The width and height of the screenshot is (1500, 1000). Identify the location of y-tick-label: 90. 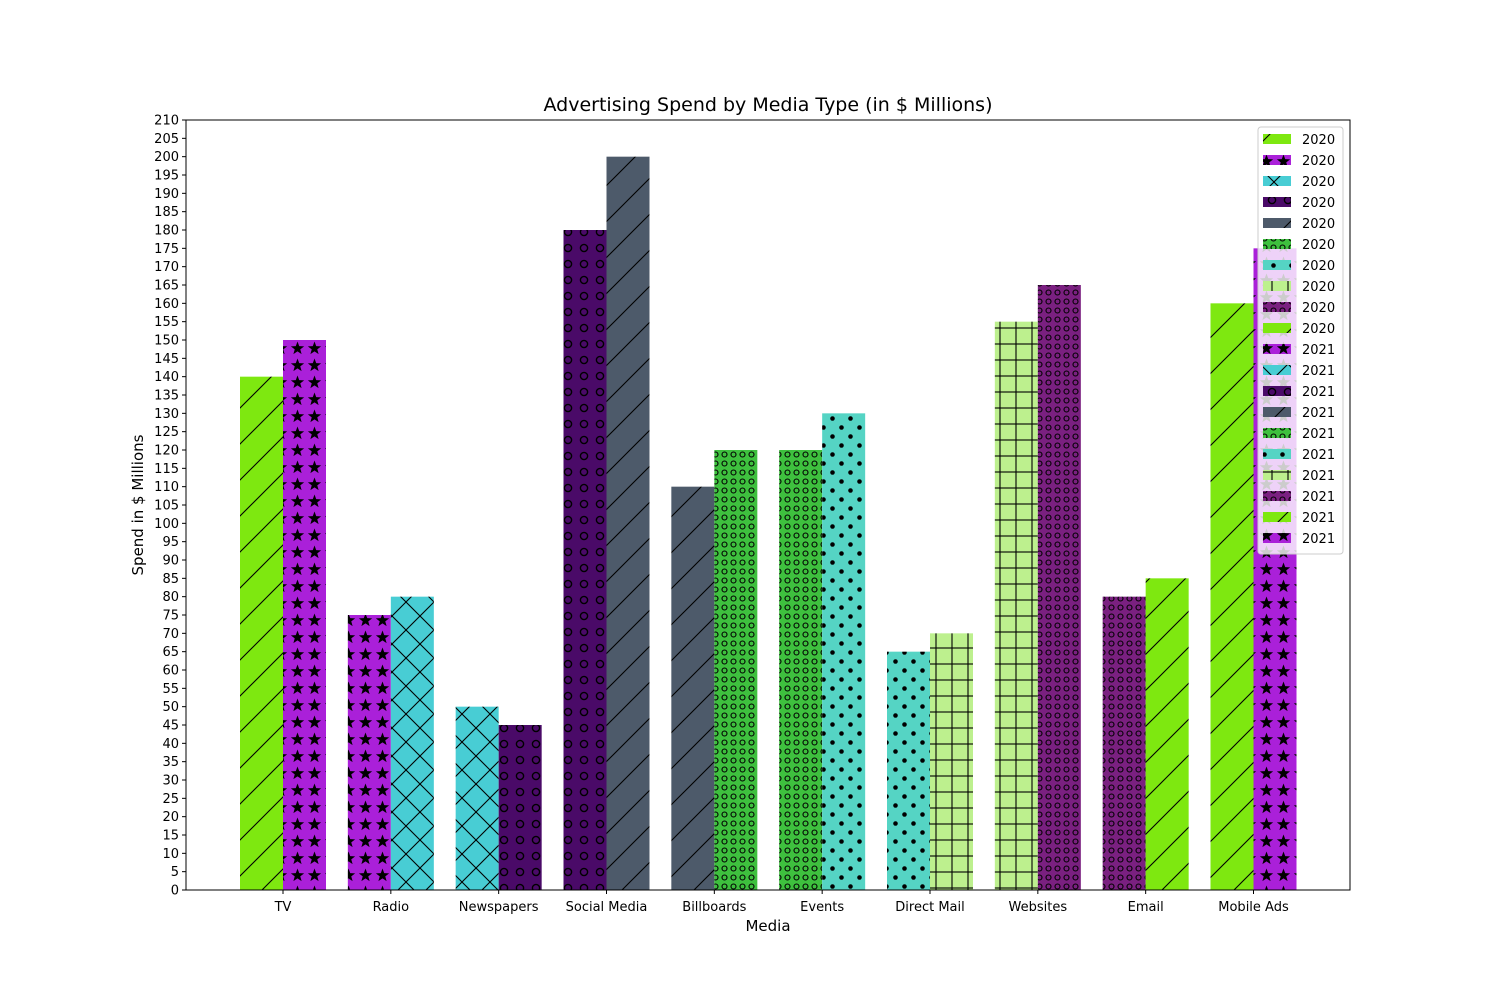
(170, 561).